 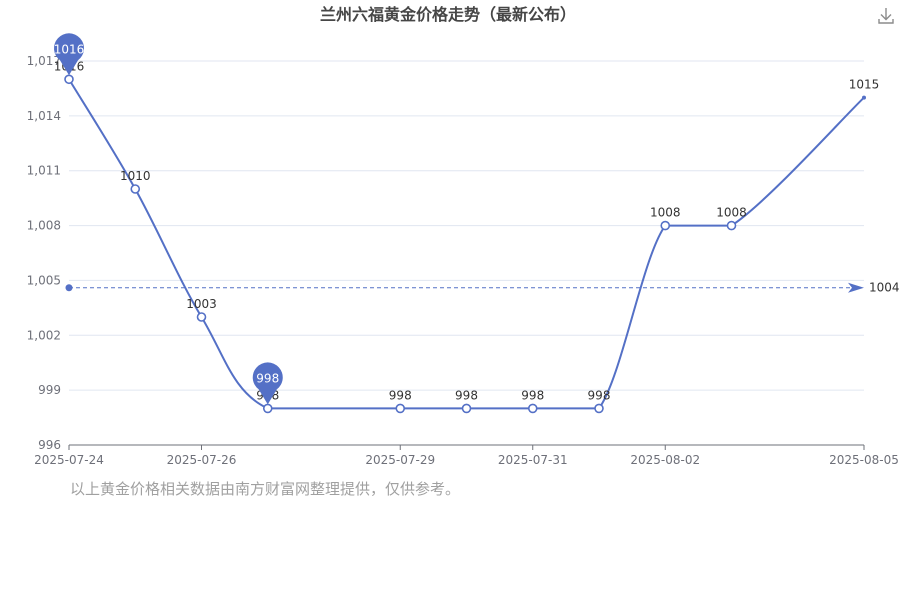 I want to click on max-pin-label: 1016, so click(x=69, y=49).